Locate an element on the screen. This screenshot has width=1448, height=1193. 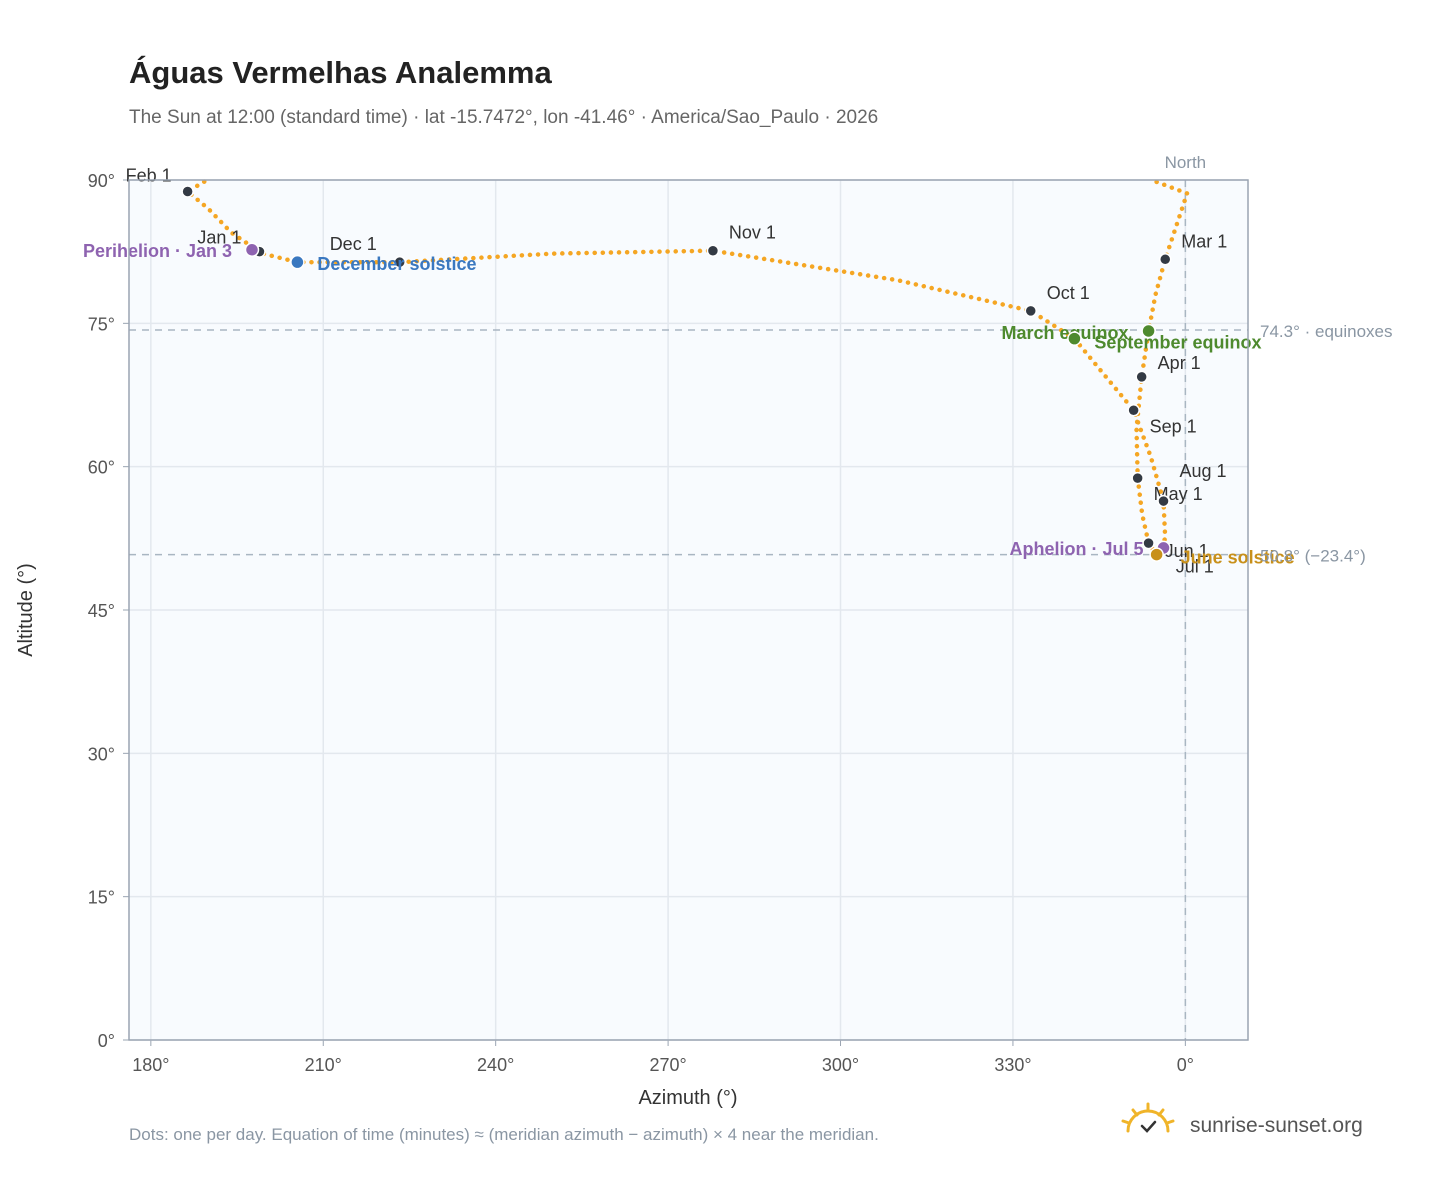
event-label: June solstice is located at coordinates (1238, 558).